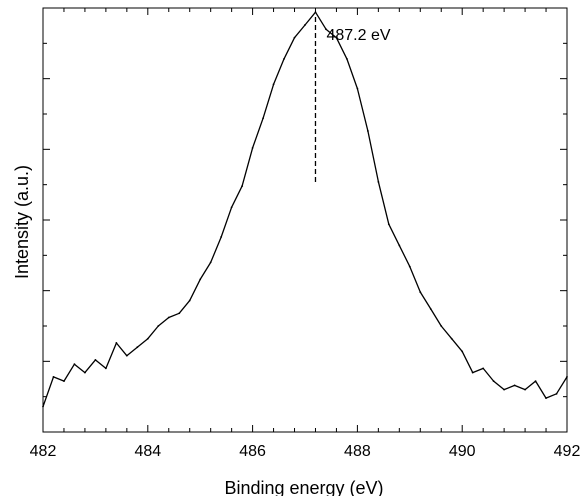 The width and height of the screenshot is (580, 496). Describe the element at coordinates (357, 451) in the screenshot. I see `x-tick-label: 488` at that location.